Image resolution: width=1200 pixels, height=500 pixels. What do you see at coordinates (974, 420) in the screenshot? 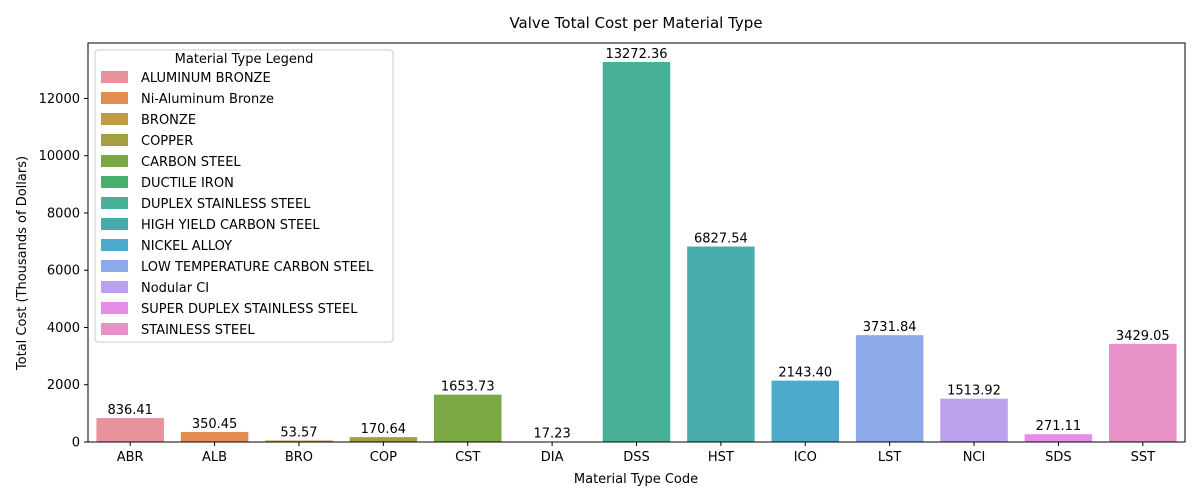
I see `bar-nci` at bounding box center [974, 420].